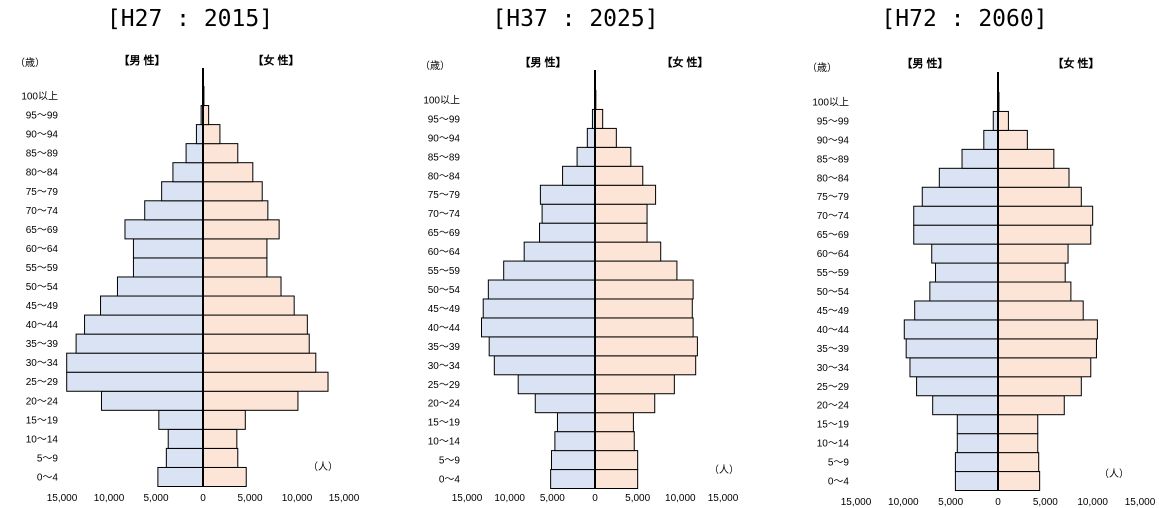  I want to click on age-label: 60～64, so click(42, 249).